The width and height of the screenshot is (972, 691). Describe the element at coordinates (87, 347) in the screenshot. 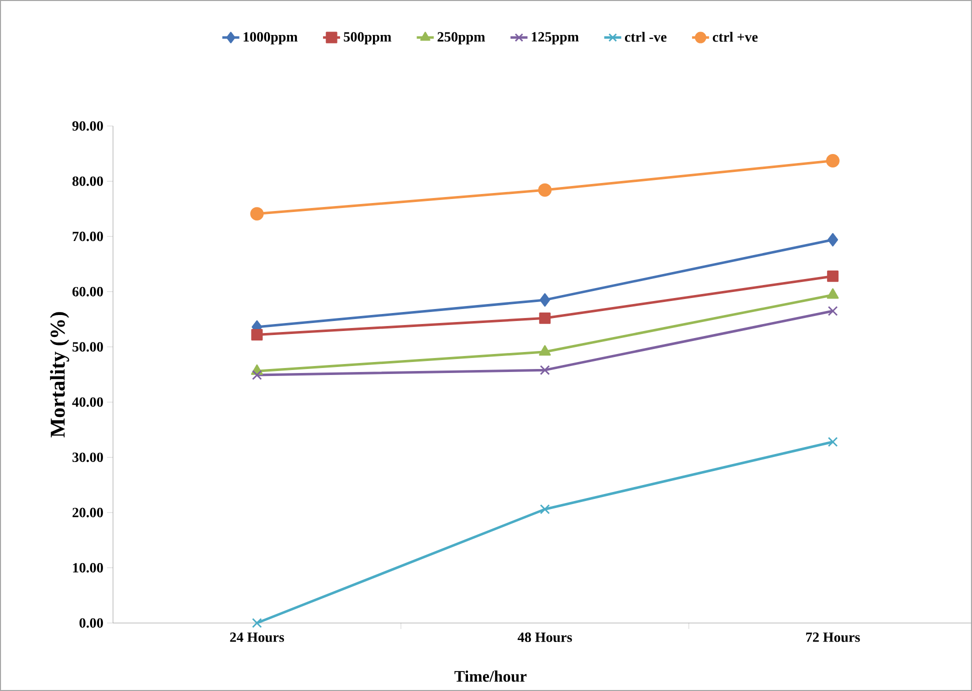

I see `y-tick-label: 50.00` at that location.